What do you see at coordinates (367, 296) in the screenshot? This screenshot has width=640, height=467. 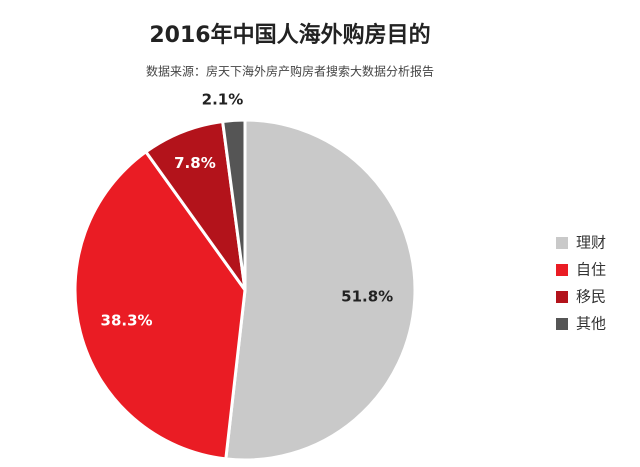 I see `value-label: 51.8%` at bounding box center [367, 296].